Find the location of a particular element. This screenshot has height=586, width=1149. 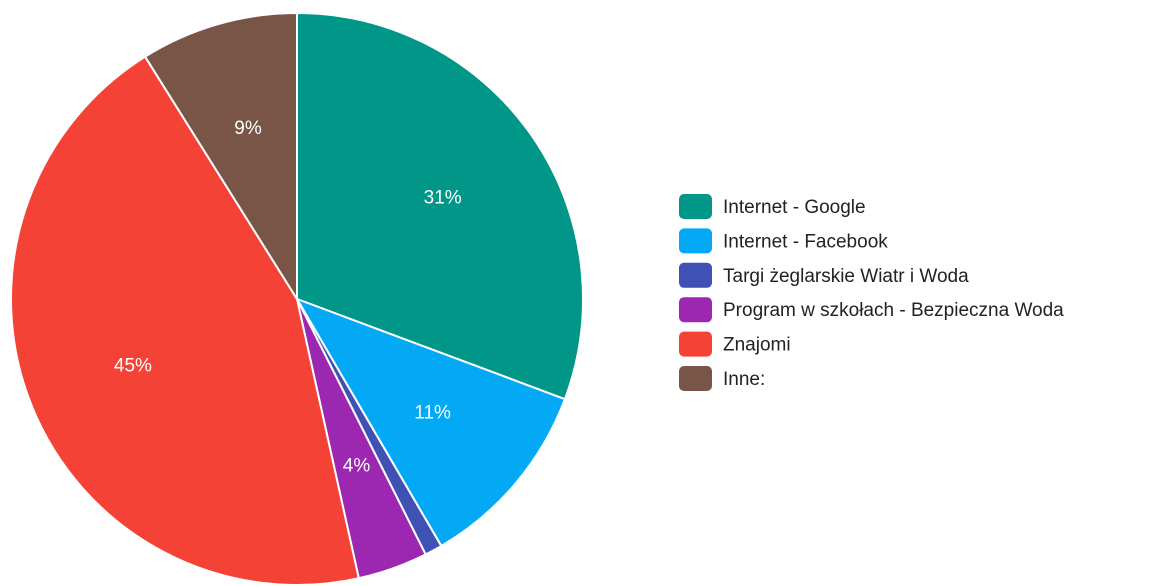

pie-slice-label-5: 9% is located at coordinates (248, 128).